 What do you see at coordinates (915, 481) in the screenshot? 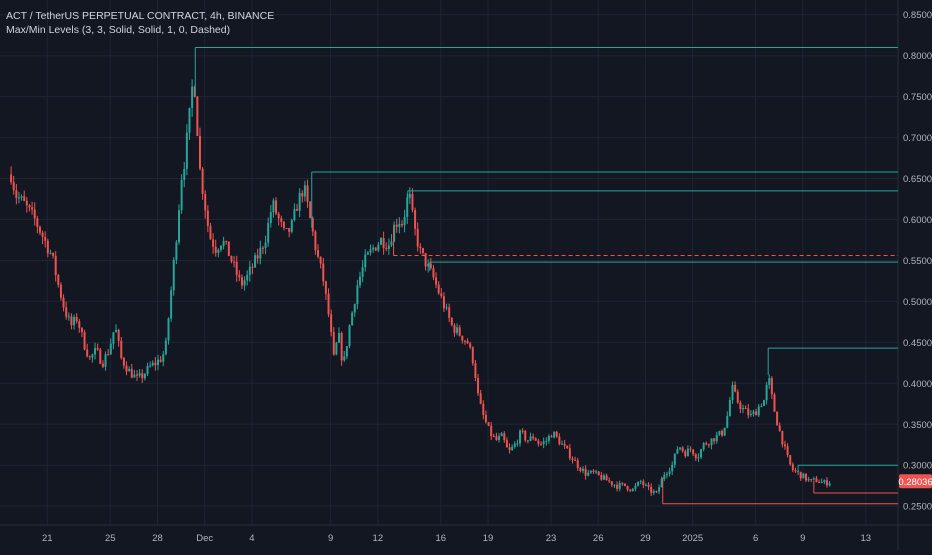
I see `last-price-badge` at bounding box center [915, 481].